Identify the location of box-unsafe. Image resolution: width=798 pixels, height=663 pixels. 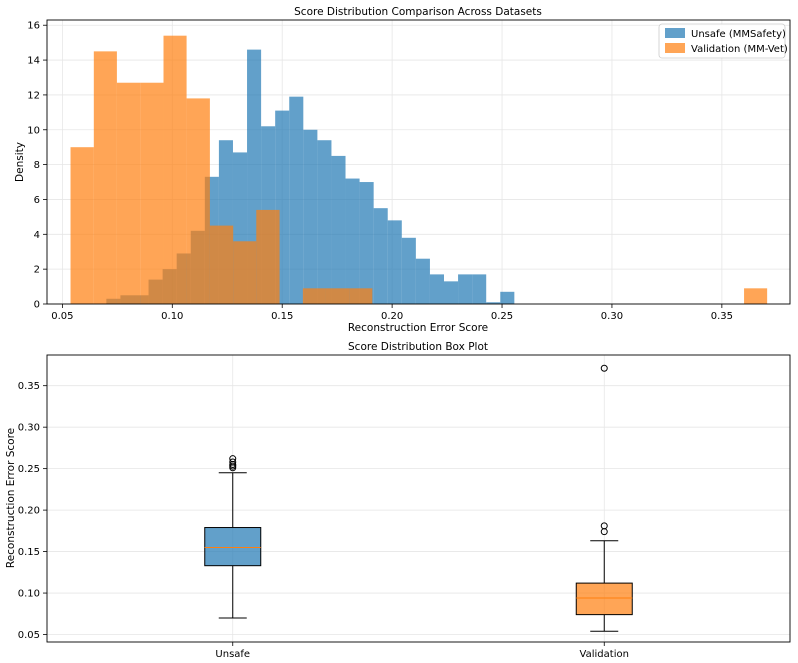
(233, 537).